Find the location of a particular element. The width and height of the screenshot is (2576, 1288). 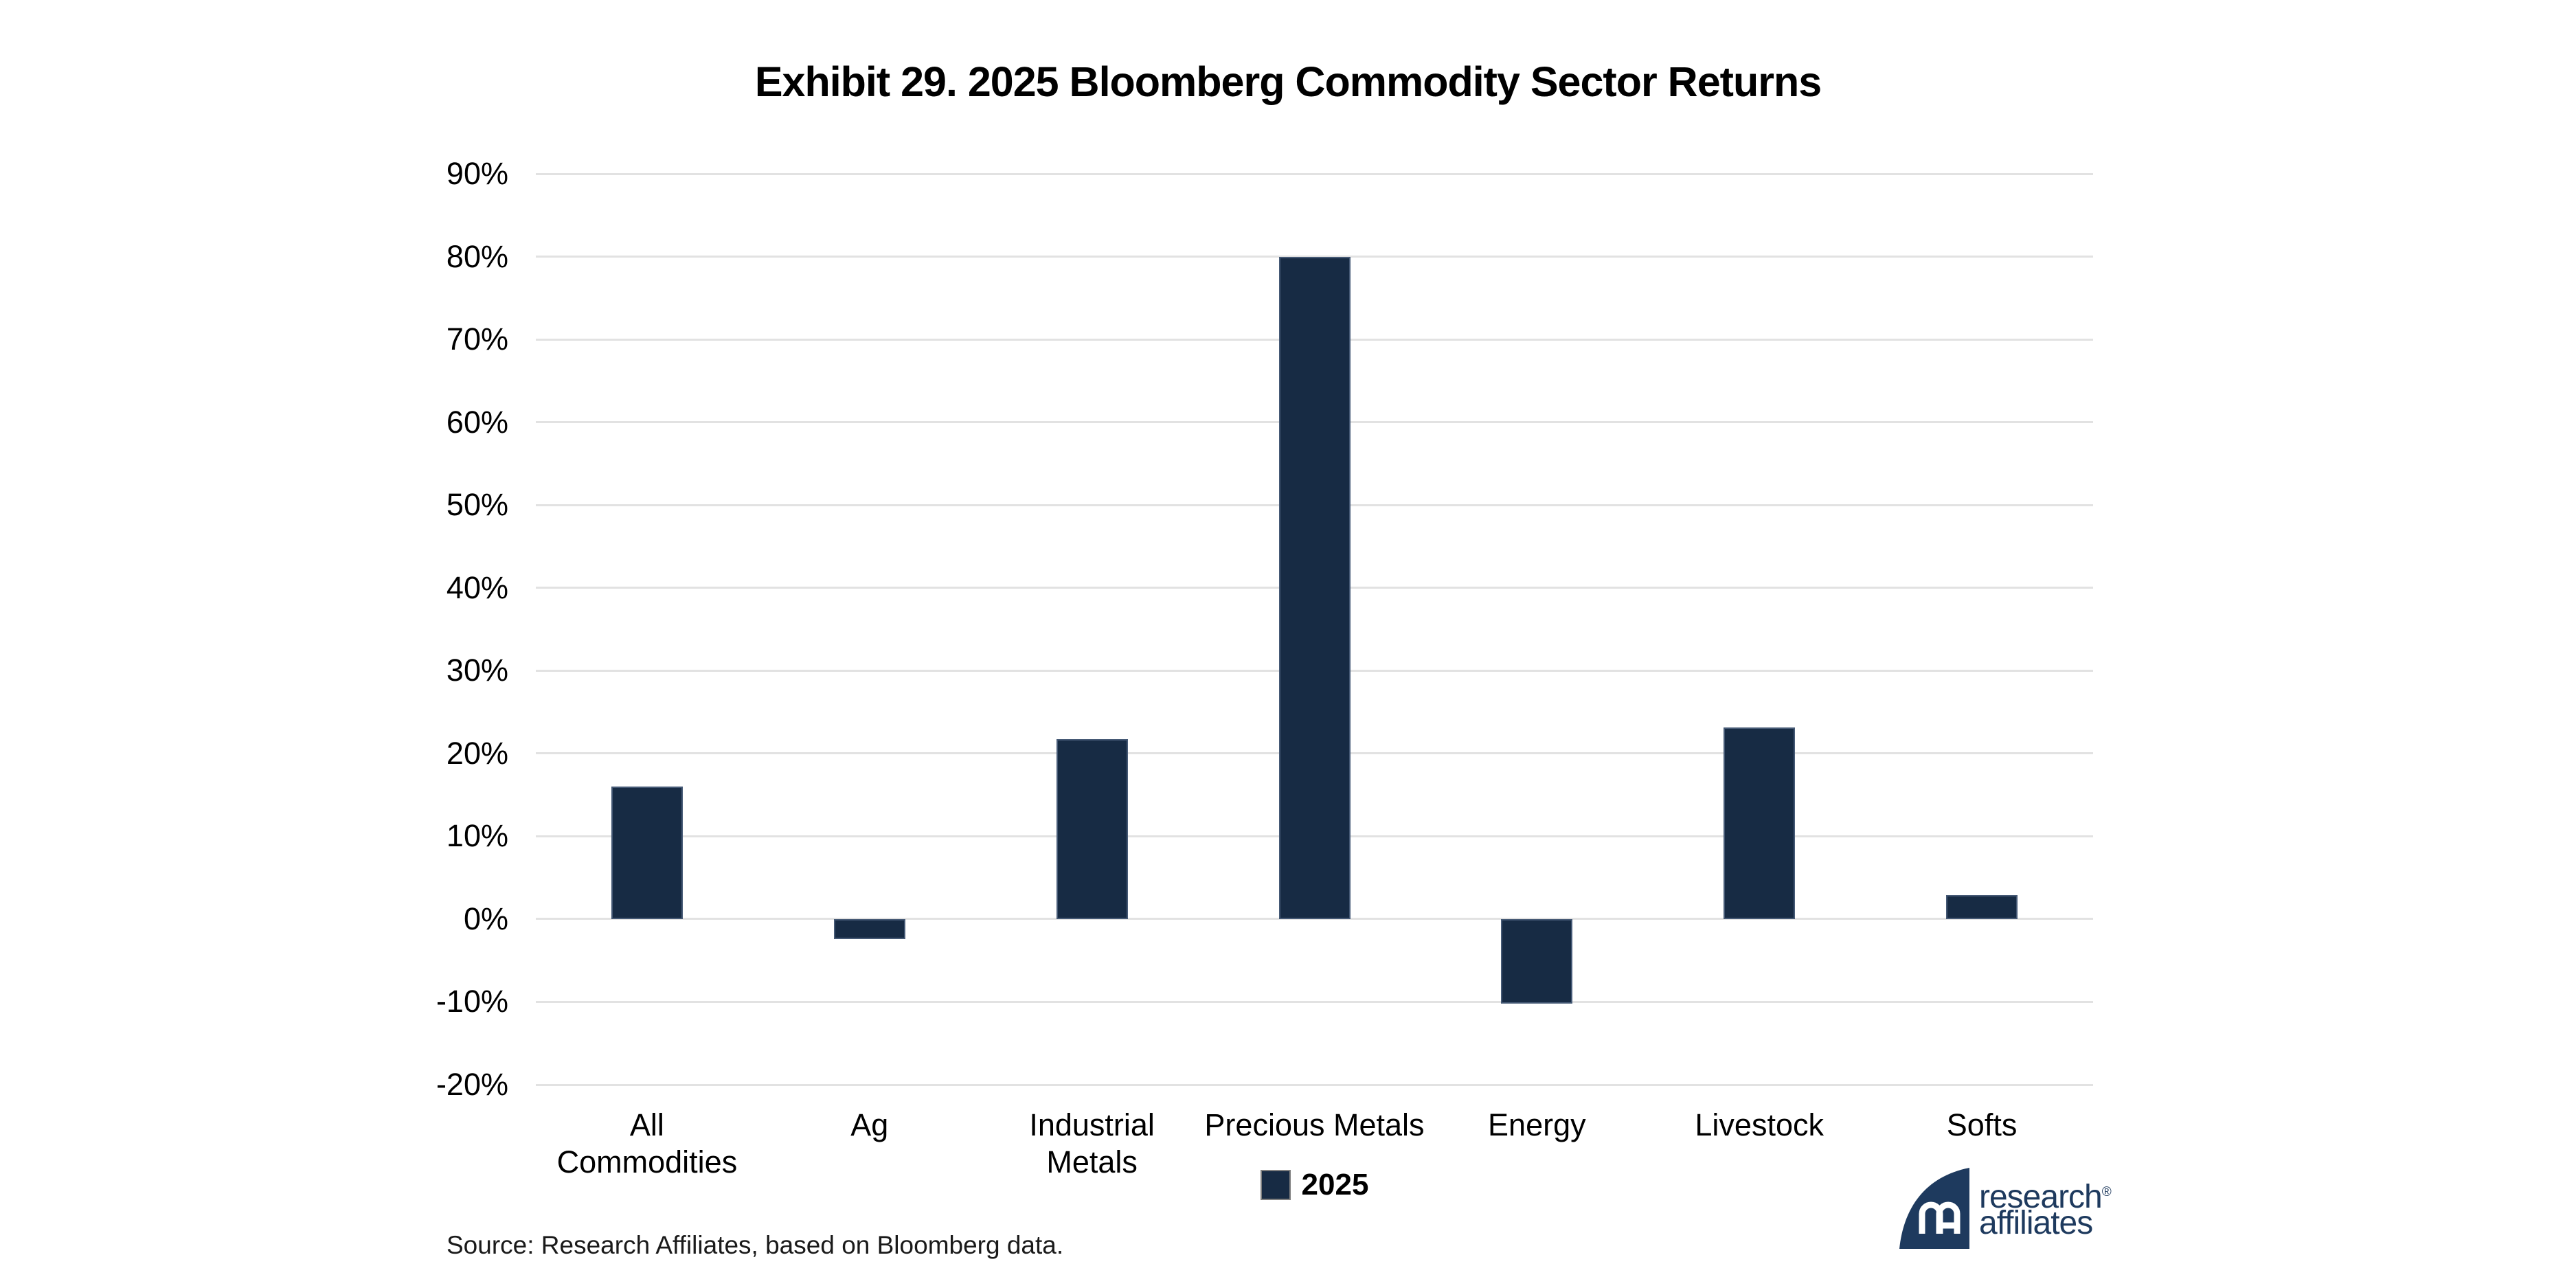

bar-precious-metals is located at coordinates (1314, 587).